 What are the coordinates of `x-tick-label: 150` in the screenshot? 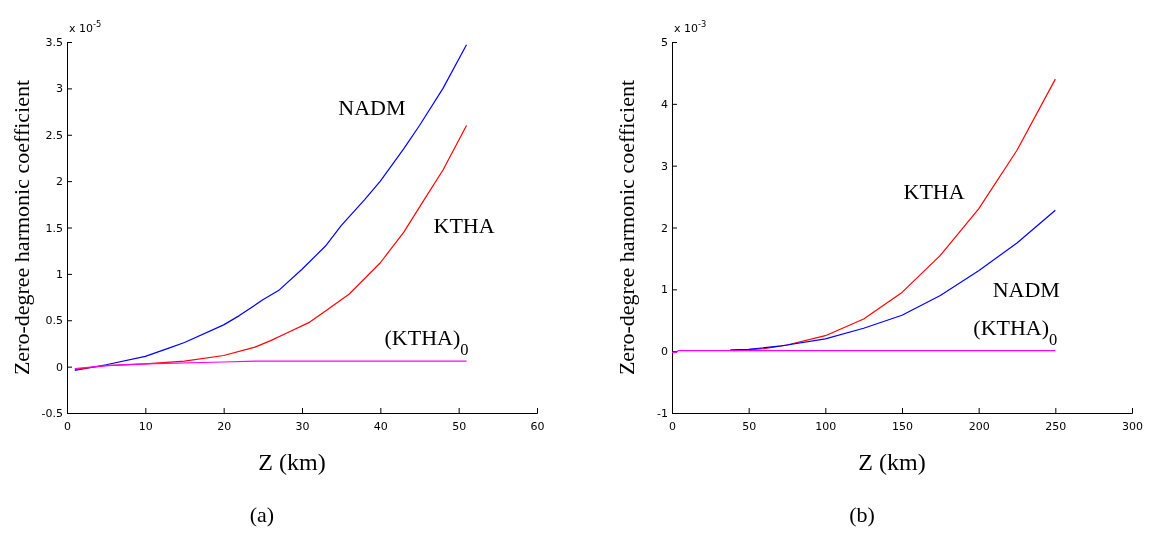 It's located at (902, 426).